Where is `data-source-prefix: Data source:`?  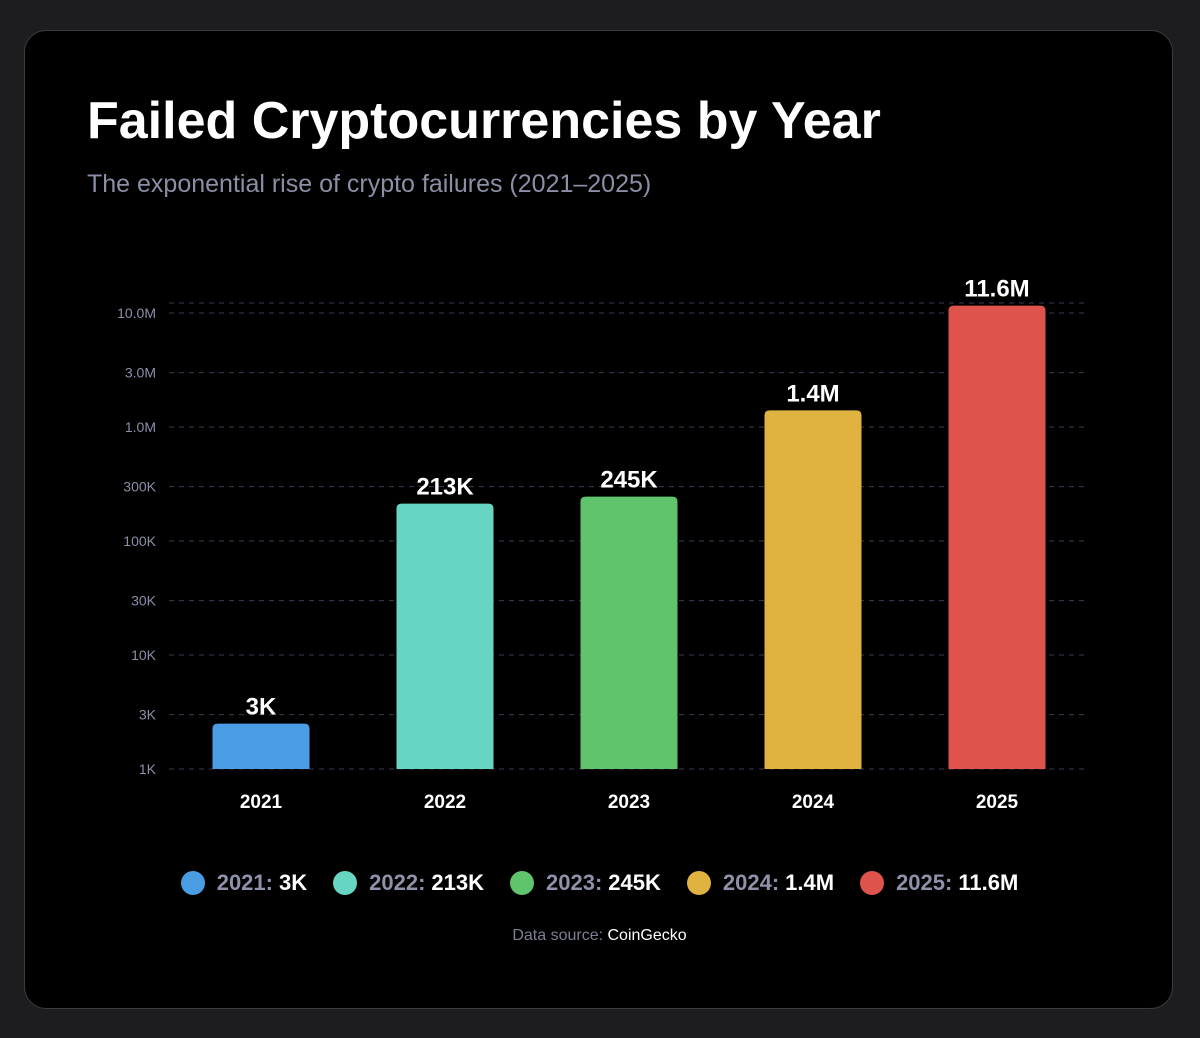
data-source-prefix: Data source: is located at coordinates (558, 935).